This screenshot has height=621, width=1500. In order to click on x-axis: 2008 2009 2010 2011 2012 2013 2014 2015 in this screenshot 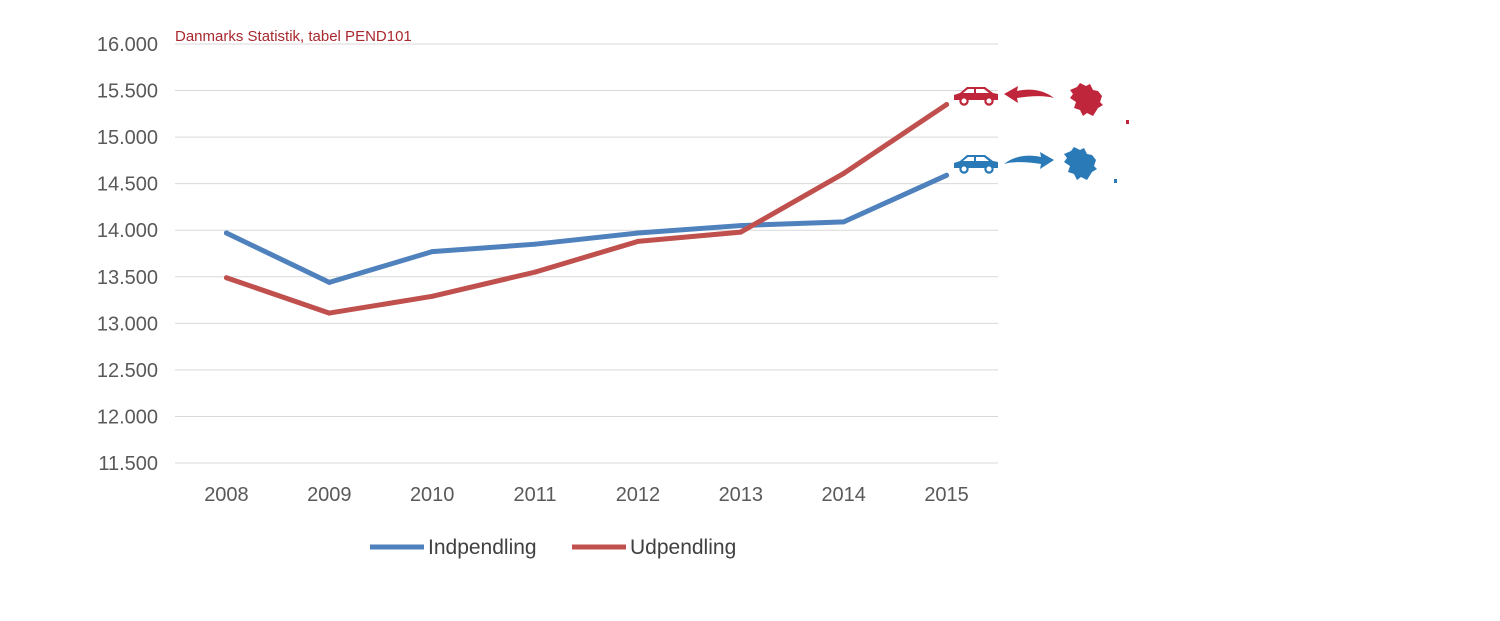, I will do `click(586, 495)`.